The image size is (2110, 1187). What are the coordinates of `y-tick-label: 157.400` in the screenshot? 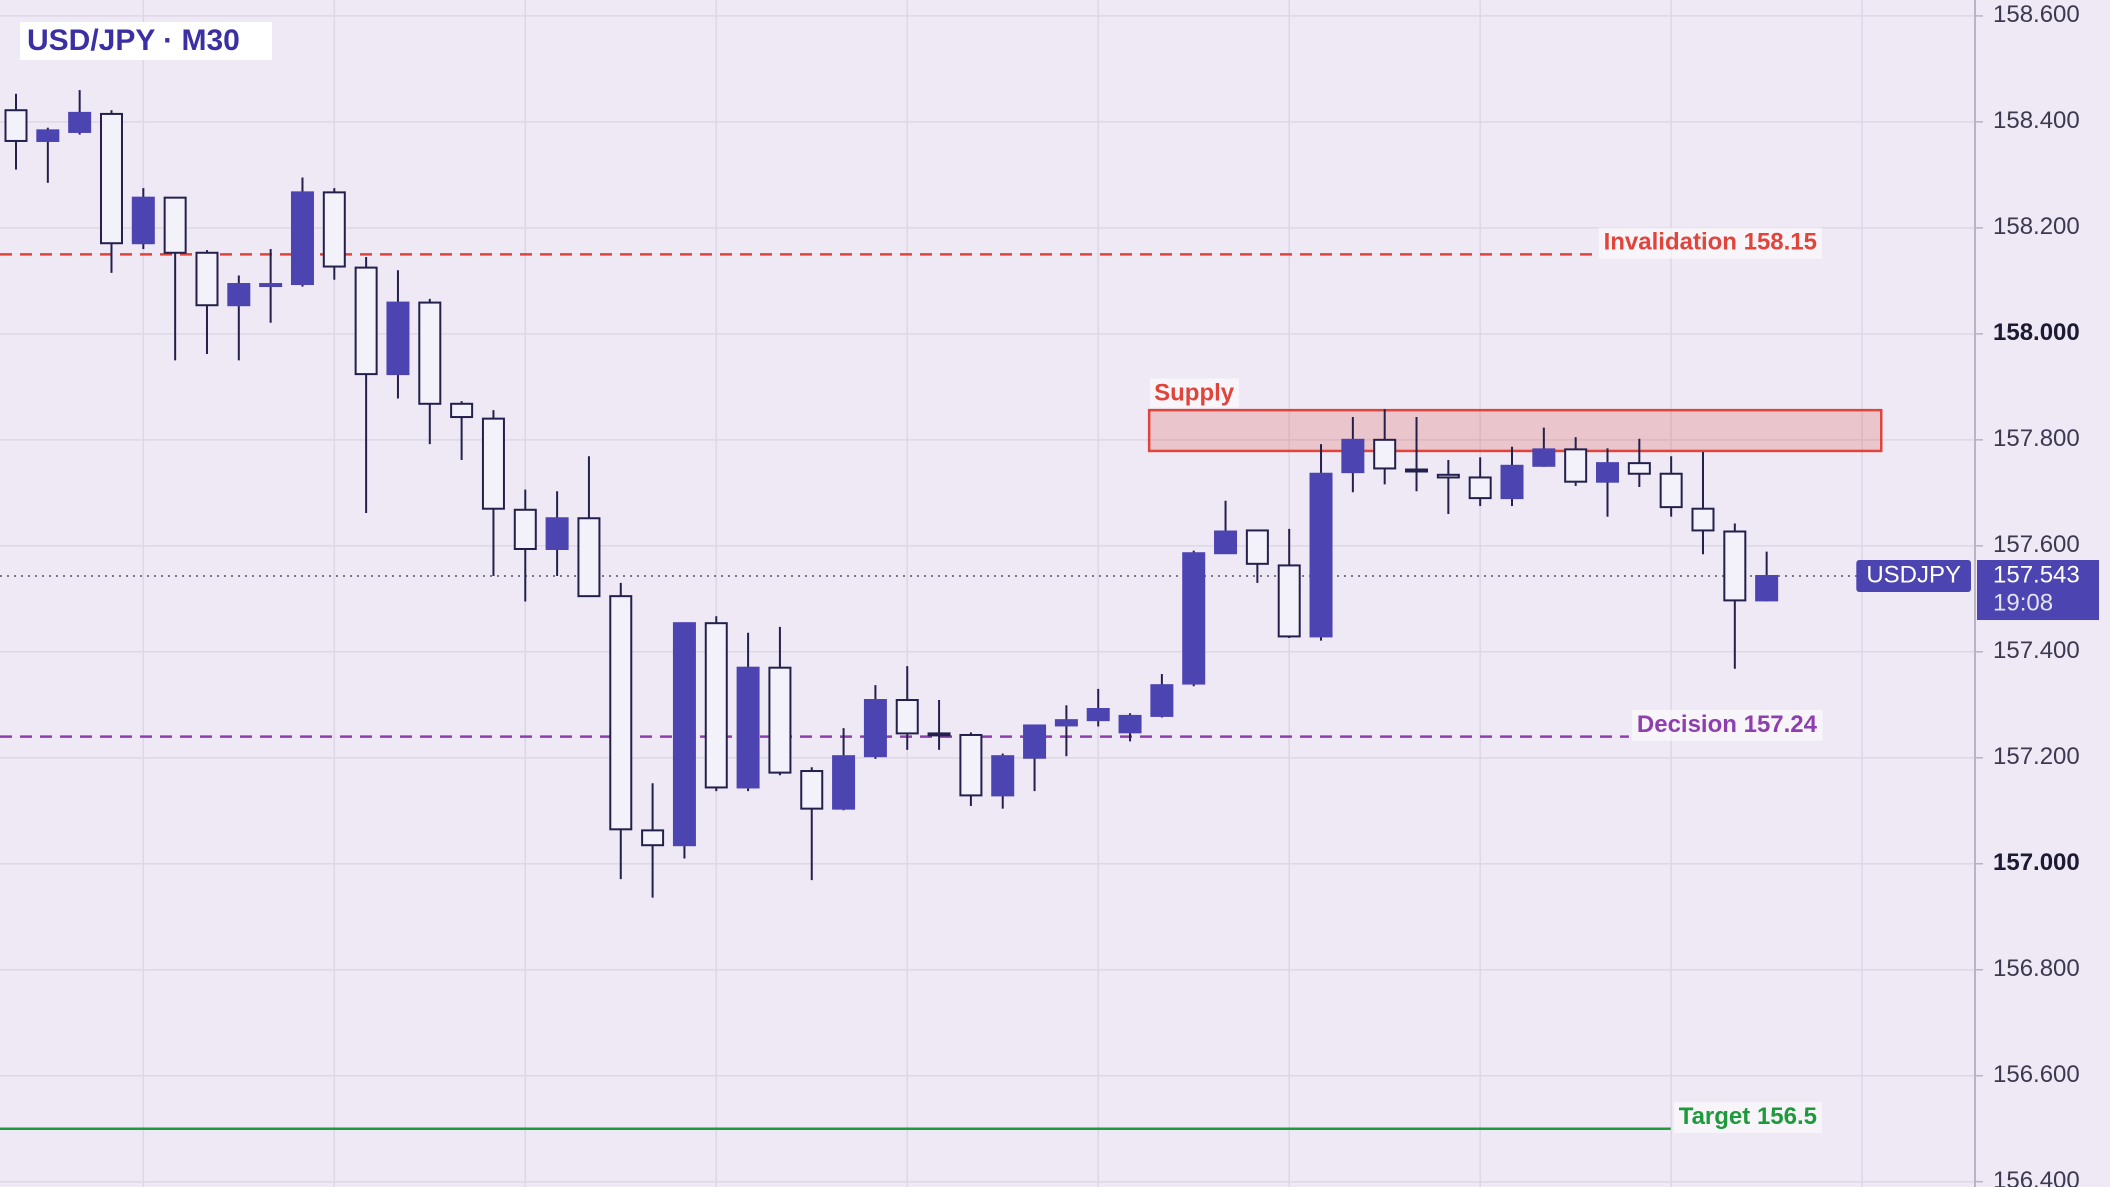 It's located at (2036, 650).